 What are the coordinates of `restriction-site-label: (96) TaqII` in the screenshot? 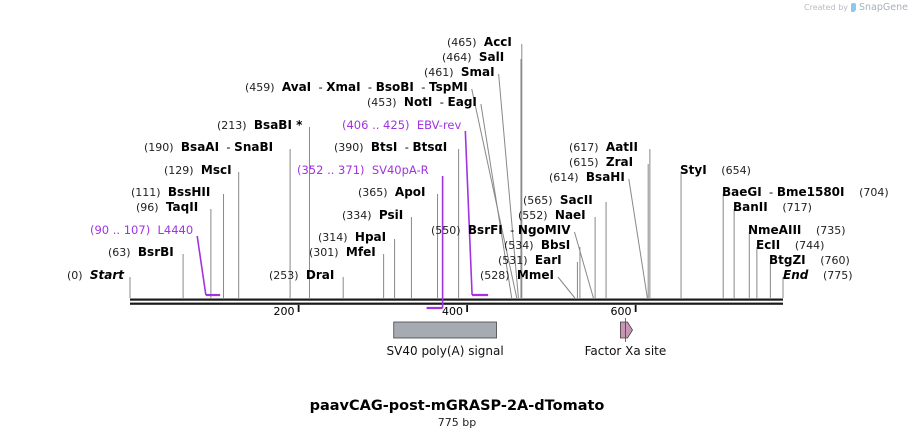 It's located at (167, 207).